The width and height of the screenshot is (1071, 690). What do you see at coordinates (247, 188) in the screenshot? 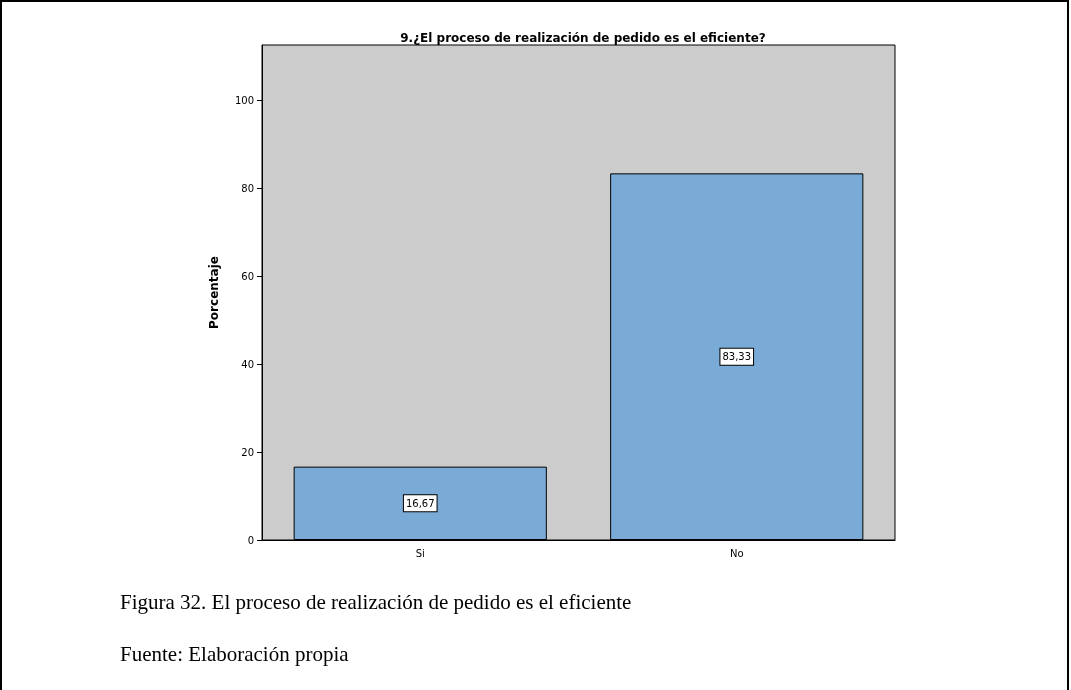
I see `y-tick-label: 80` at bounding box center [247, 188].